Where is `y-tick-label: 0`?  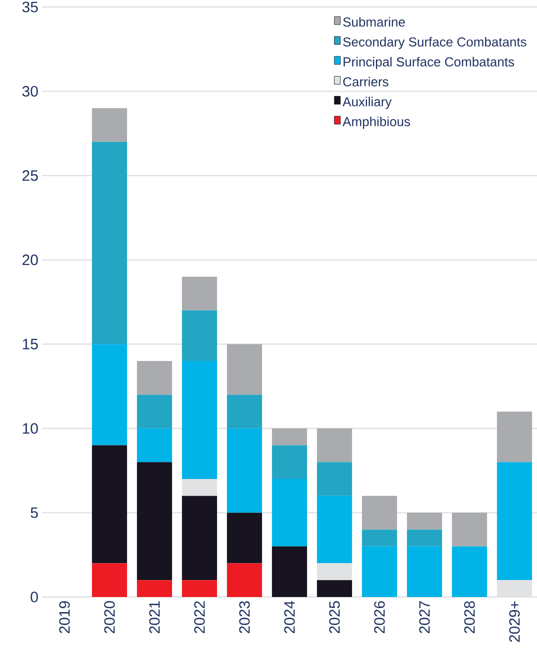
y-tick-label: 0 is located at coordinates (34, 597).